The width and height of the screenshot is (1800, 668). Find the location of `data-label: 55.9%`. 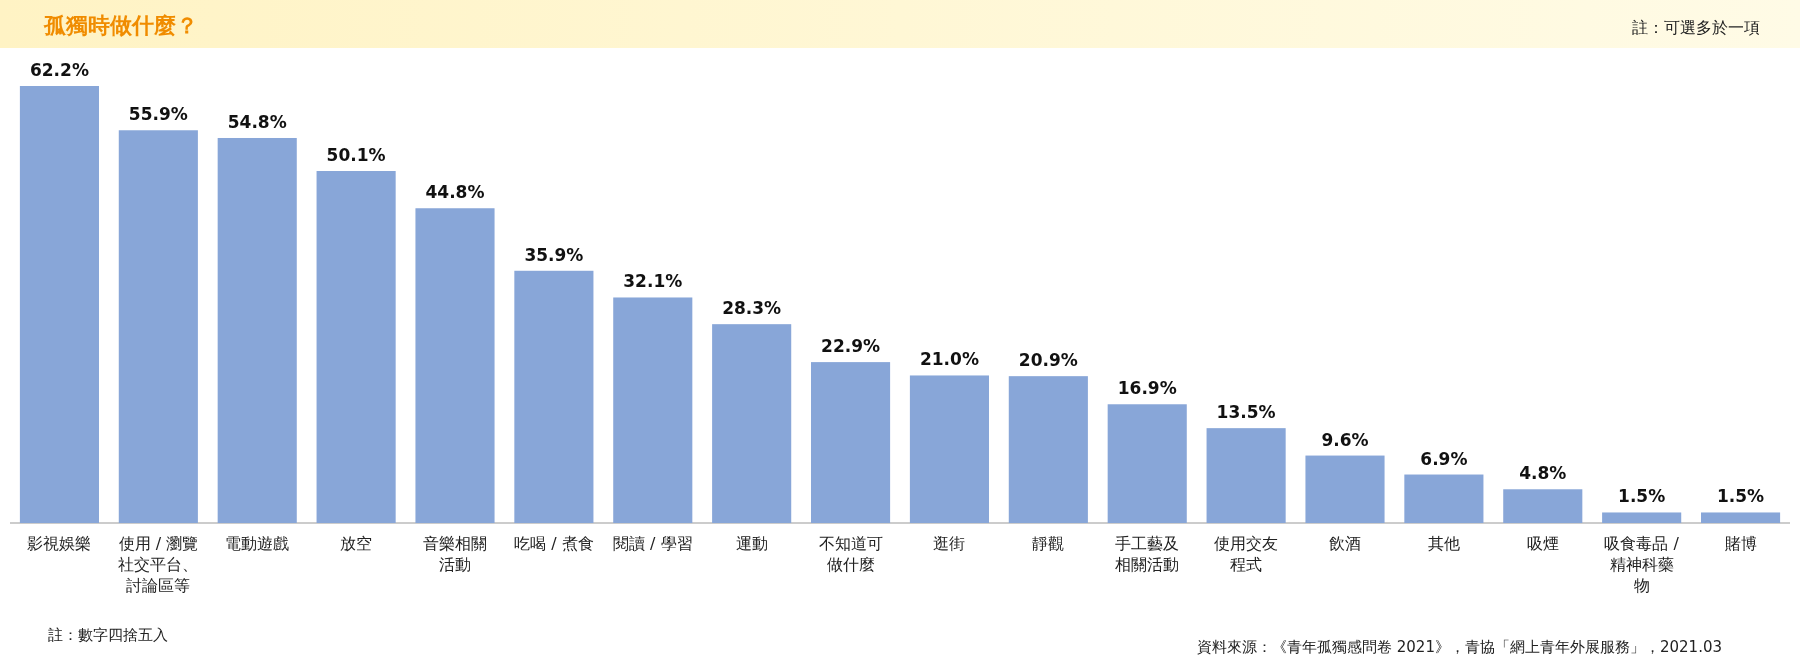

data-label: 55.9% is located at coordinates (158, 114).